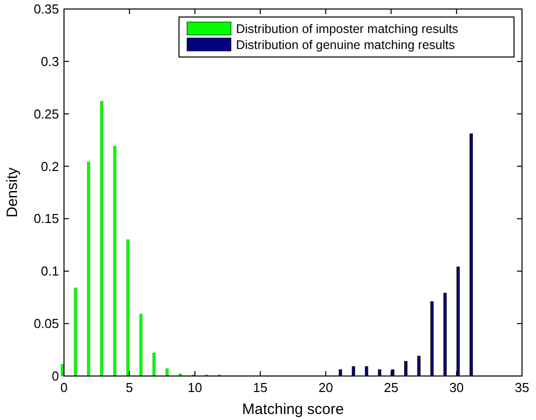 The width and height of the screenshot is (536, 420). What do you see at coordinates (49, 61) in the screenshot?
I see `y-tick-label: 0.3` at bounding box center [49, 61].